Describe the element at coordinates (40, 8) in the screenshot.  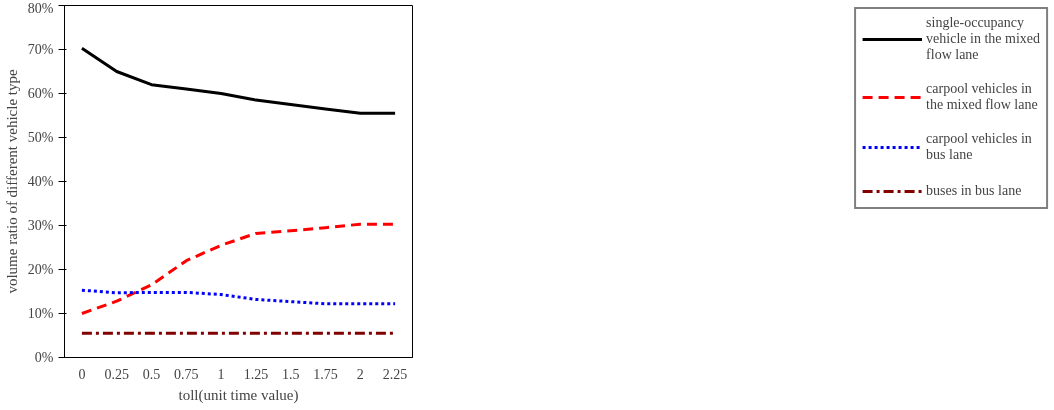
I see `y-tick-label: 80%` at that location.